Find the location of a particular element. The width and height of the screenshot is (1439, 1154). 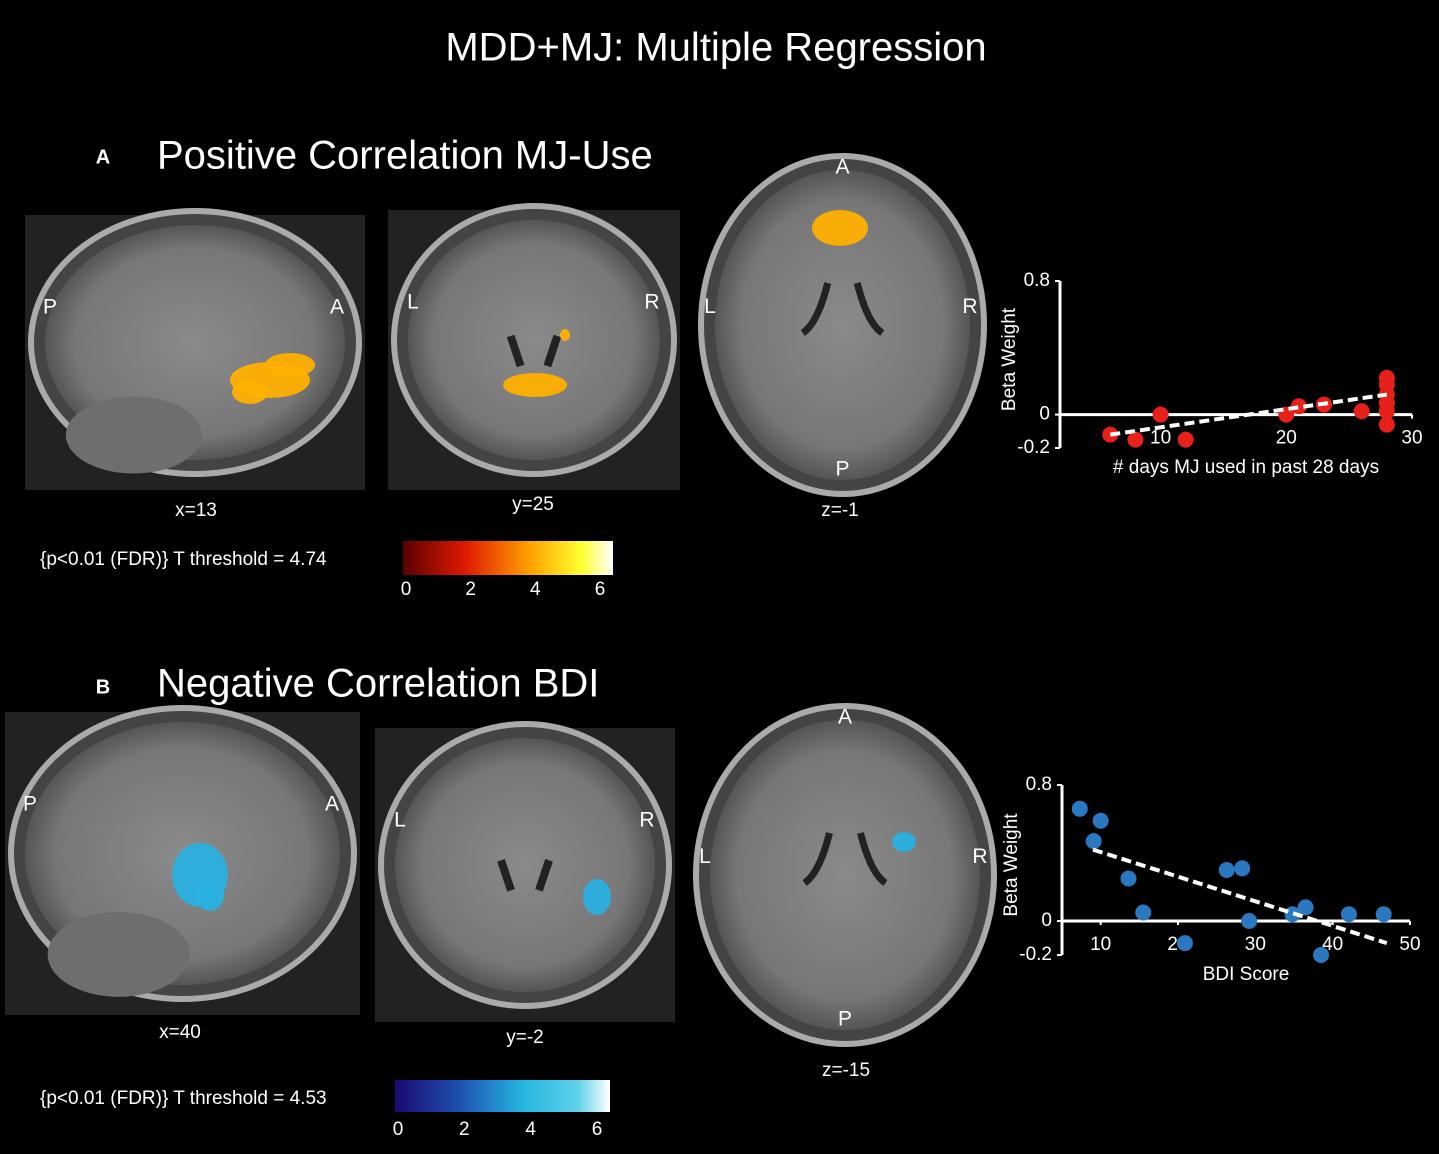

slice-coordinate: x=13 is located at coordinates (196, 510).